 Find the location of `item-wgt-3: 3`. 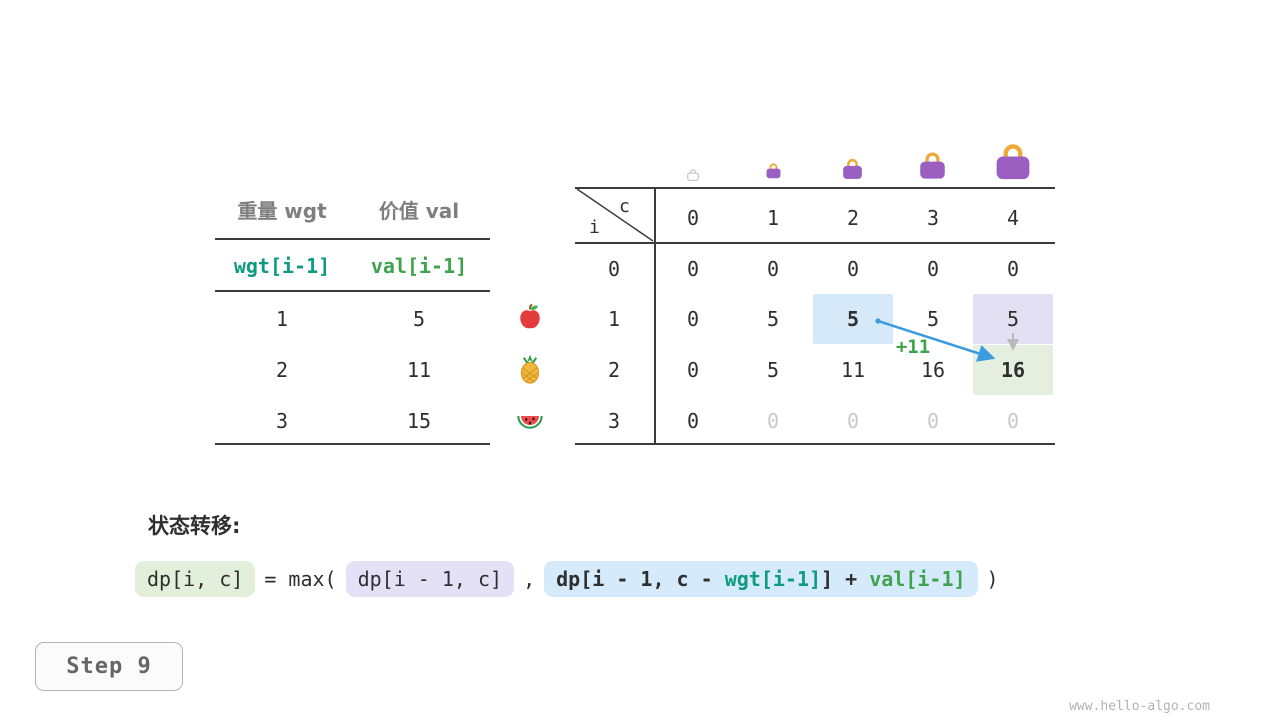

item-wgt-3: 3 is located at coordinates (282, 421).